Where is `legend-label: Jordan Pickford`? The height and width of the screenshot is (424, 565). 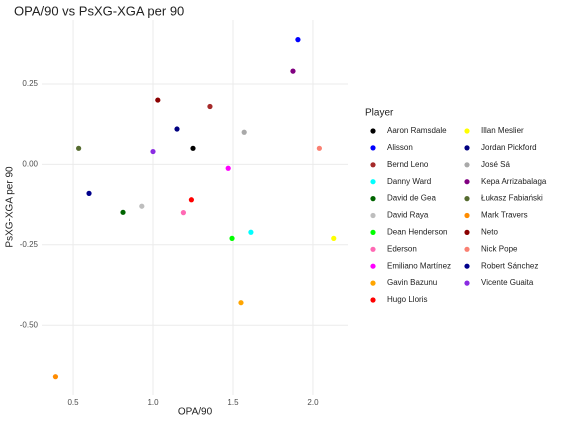 legend-label: Jordan Pickford is located at coordinates (509, 147).